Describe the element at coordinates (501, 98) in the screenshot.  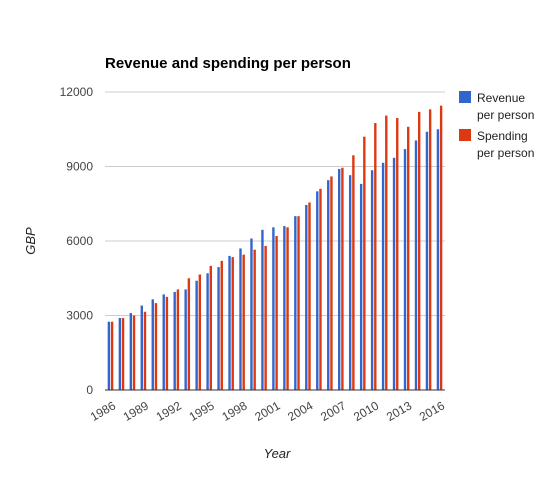
I see `legend-label: Revenue` at that location.